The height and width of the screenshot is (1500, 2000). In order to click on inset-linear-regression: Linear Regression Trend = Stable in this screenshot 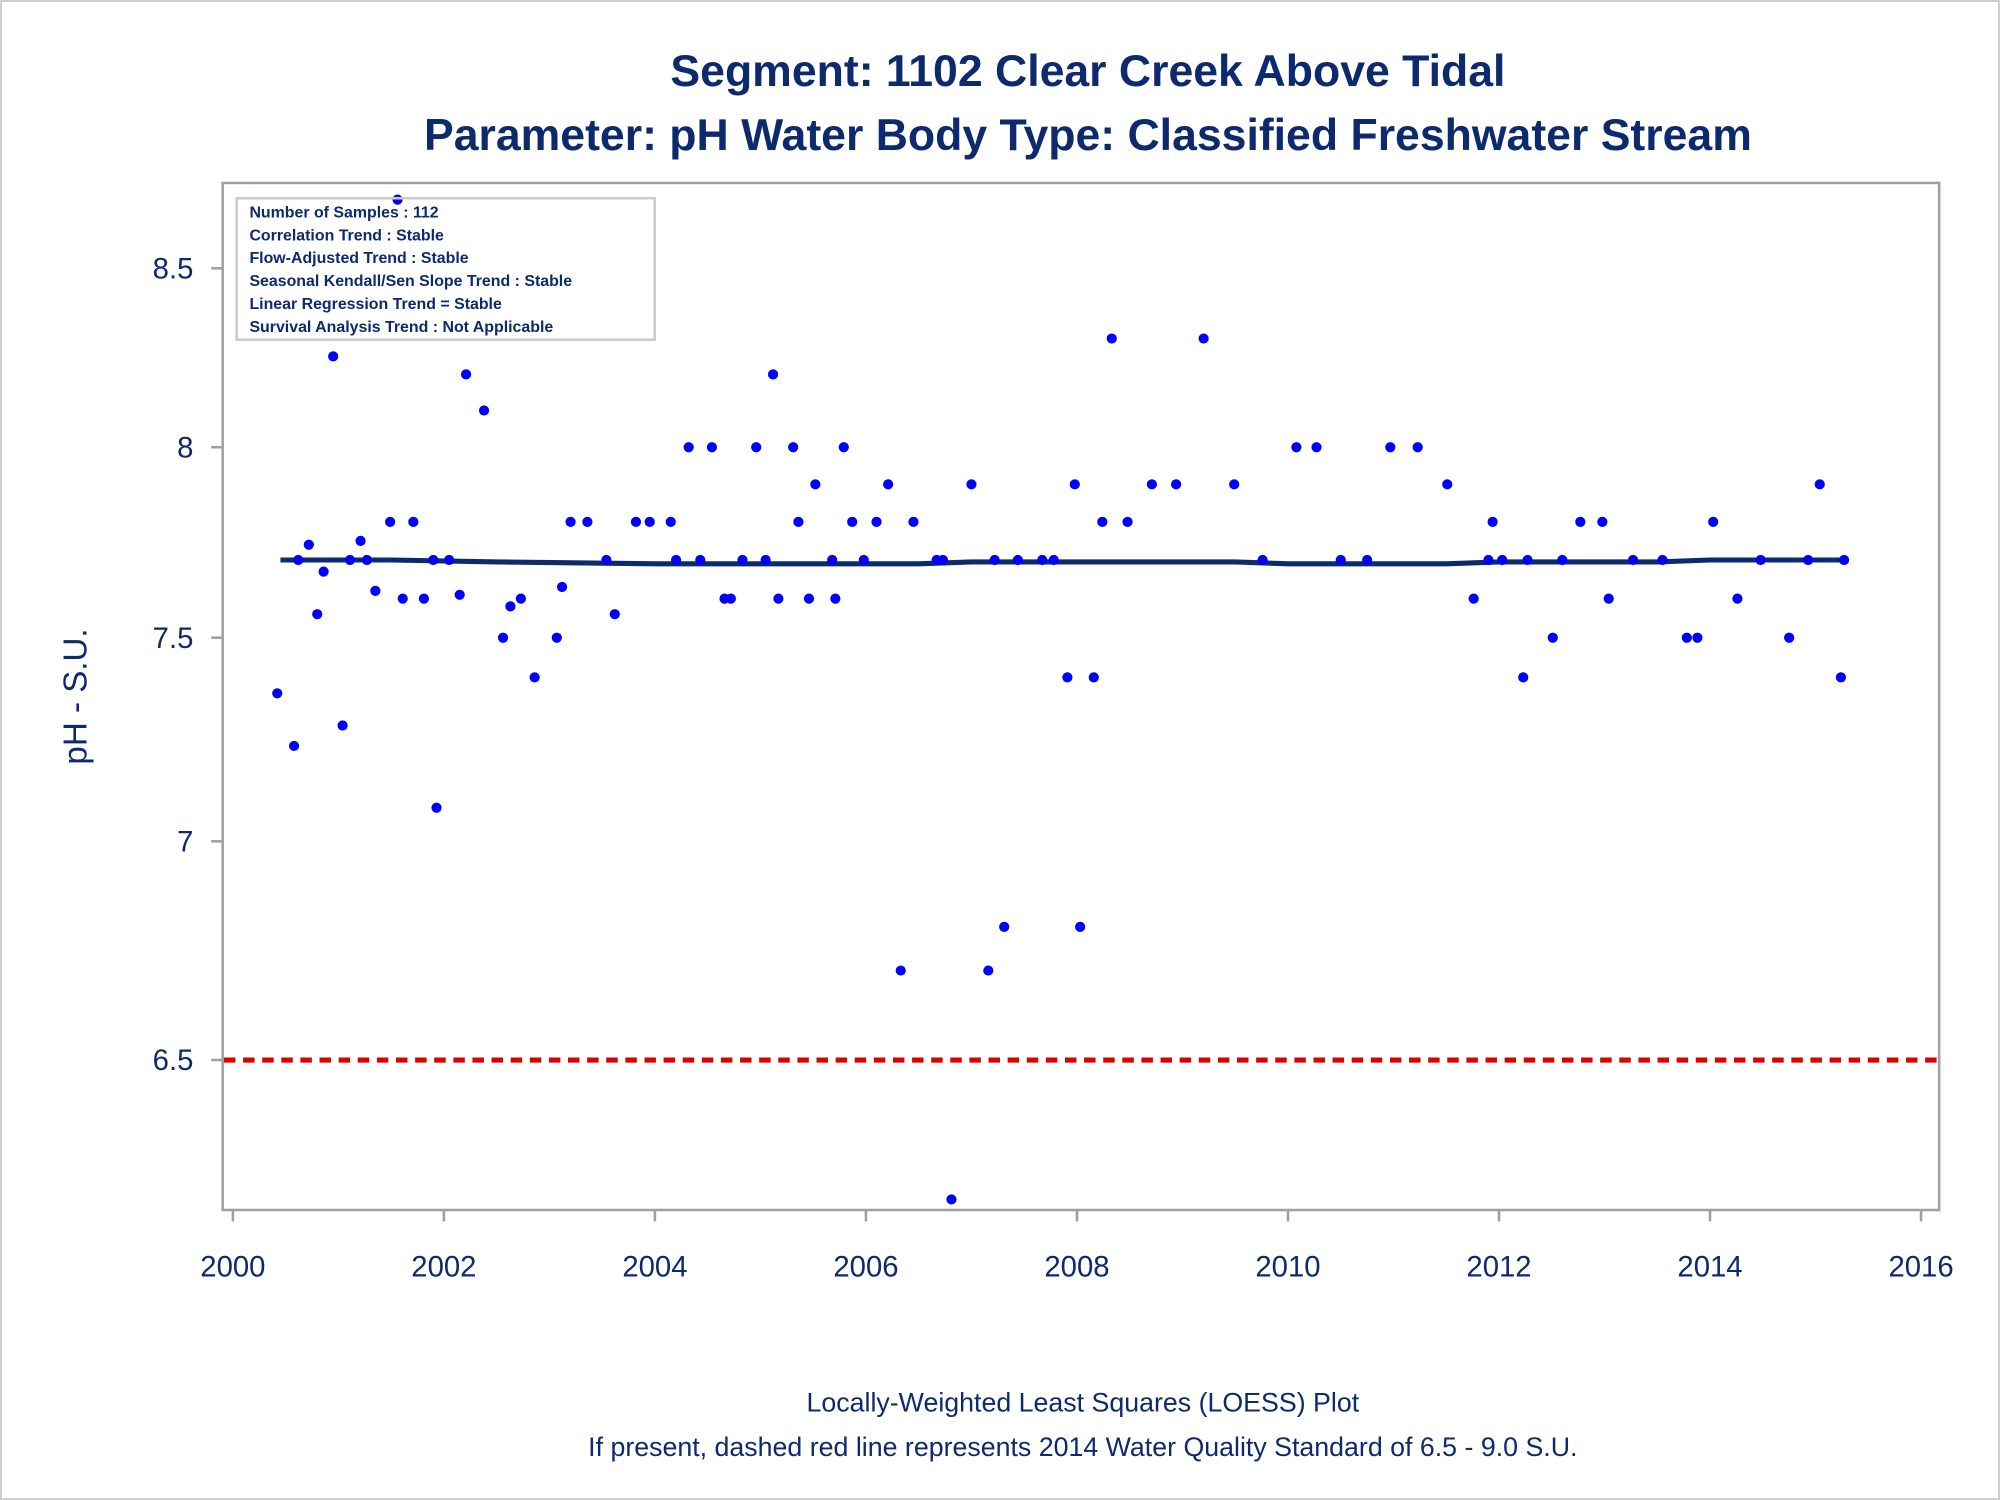, I will do `click(375, 304)`.